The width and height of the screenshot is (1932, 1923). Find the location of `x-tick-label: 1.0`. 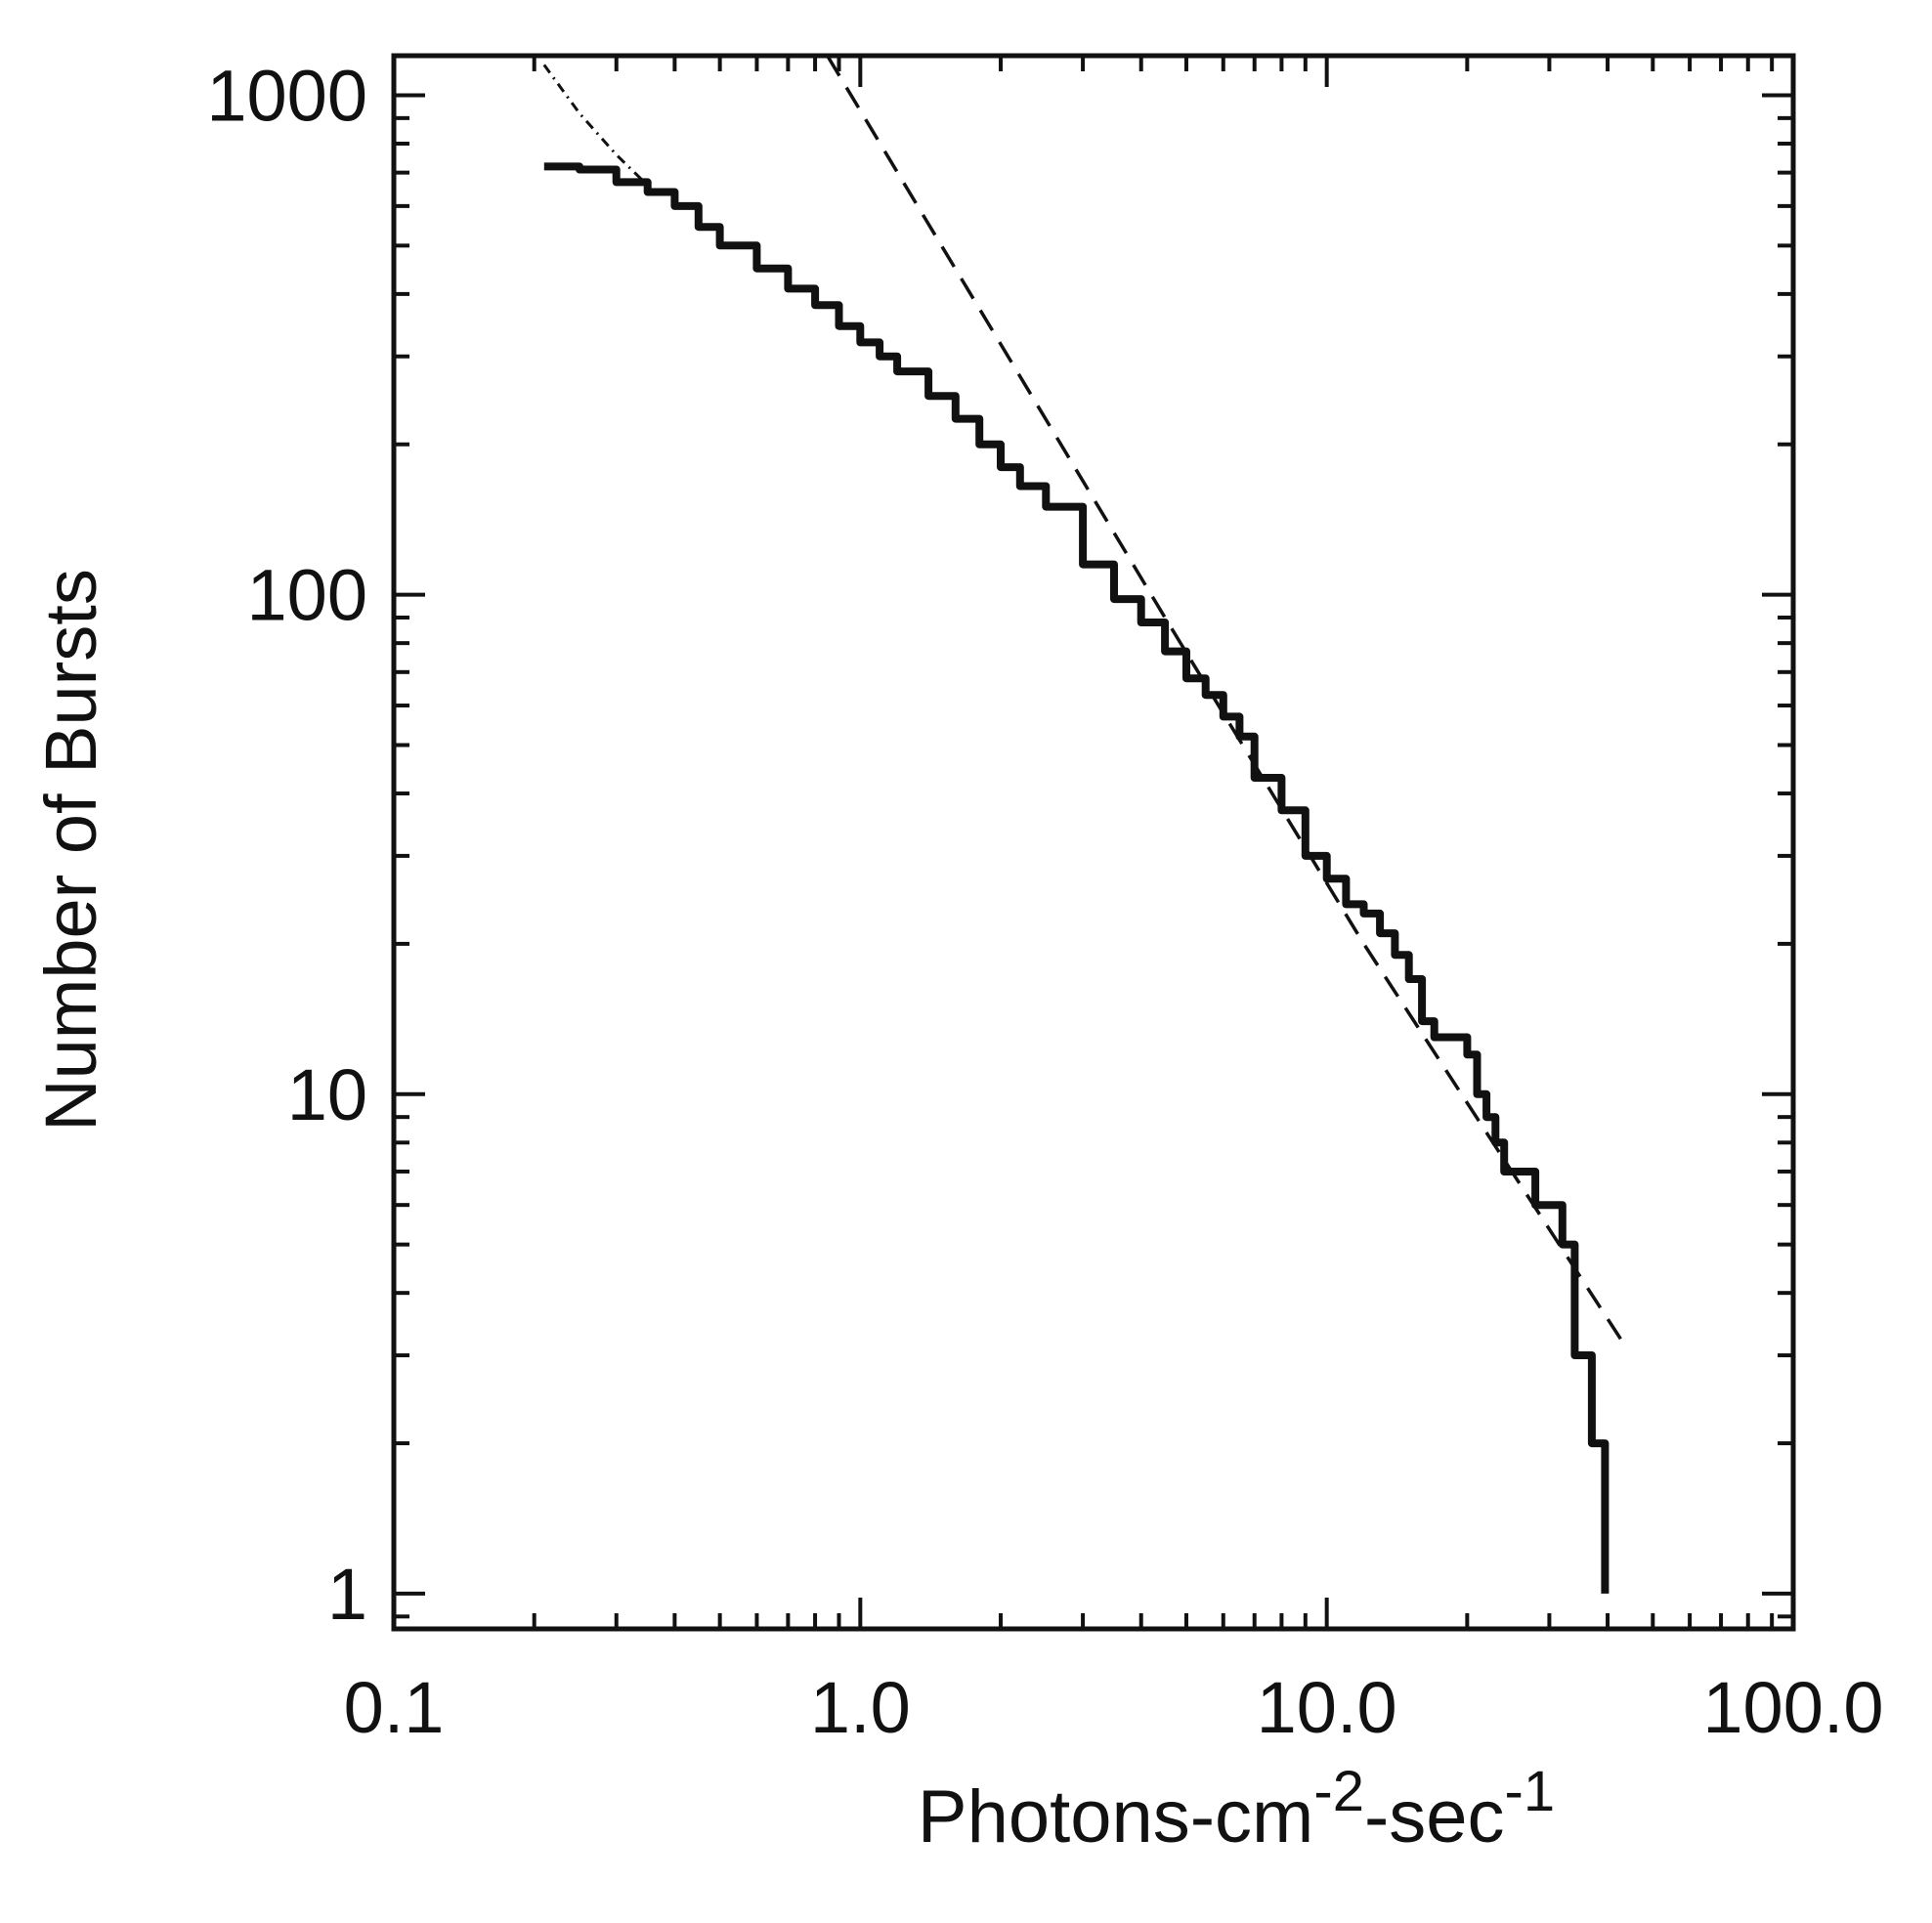

x-tick-label: 1.0 is located at coordinates (860, 1707).